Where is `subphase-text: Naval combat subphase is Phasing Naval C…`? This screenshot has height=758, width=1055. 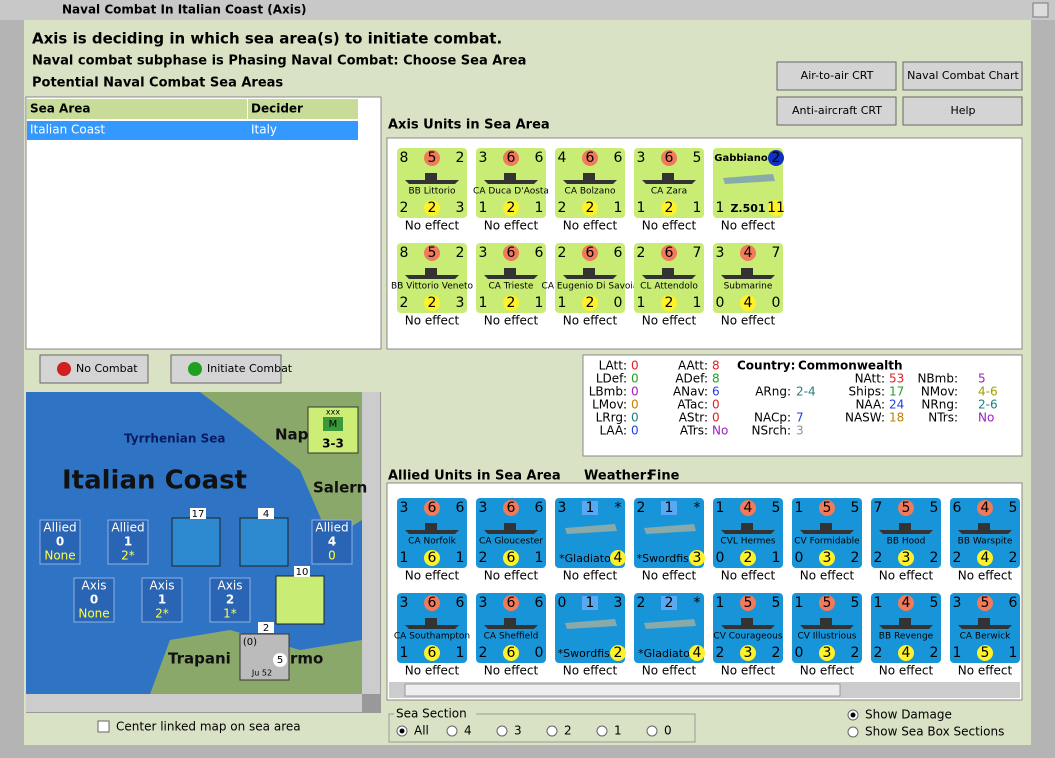
subphase-text: Naval combat subphase is Phasing Naval C… is located at coordinates (279, 61).